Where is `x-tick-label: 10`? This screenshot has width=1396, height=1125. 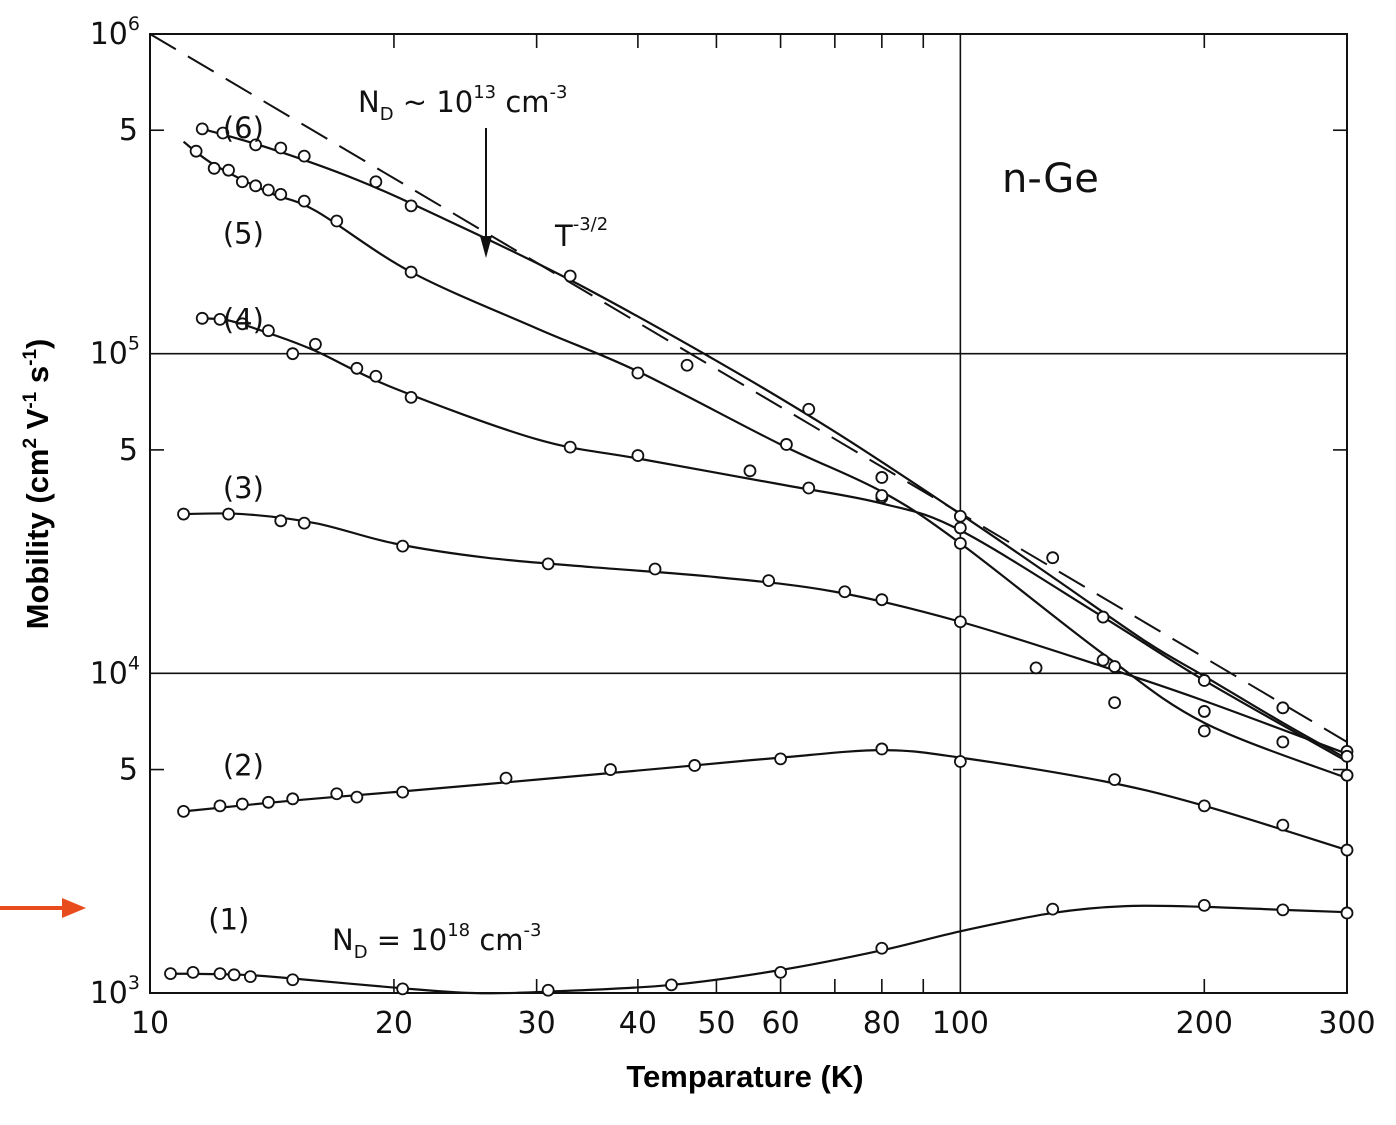 x-tick-label: 10 is located at coordinates (150, 1023).